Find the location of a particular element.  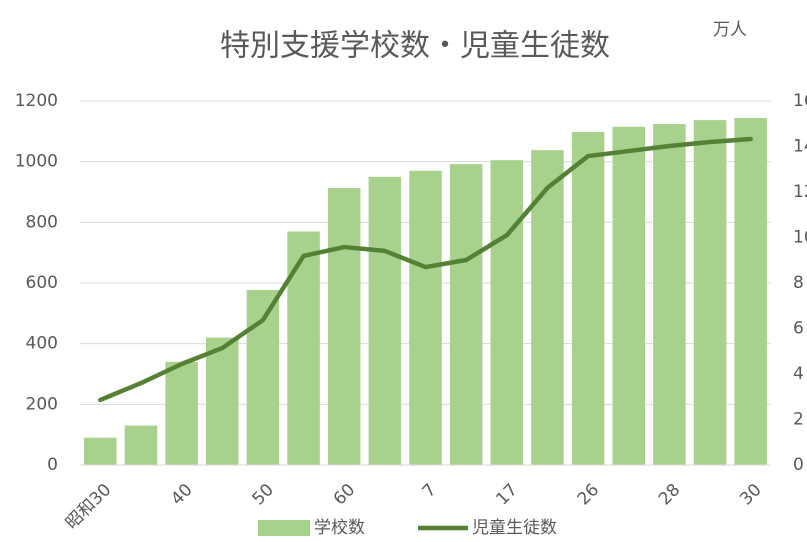

y2-tick-label: 10 is located at coordinates (800, 238).